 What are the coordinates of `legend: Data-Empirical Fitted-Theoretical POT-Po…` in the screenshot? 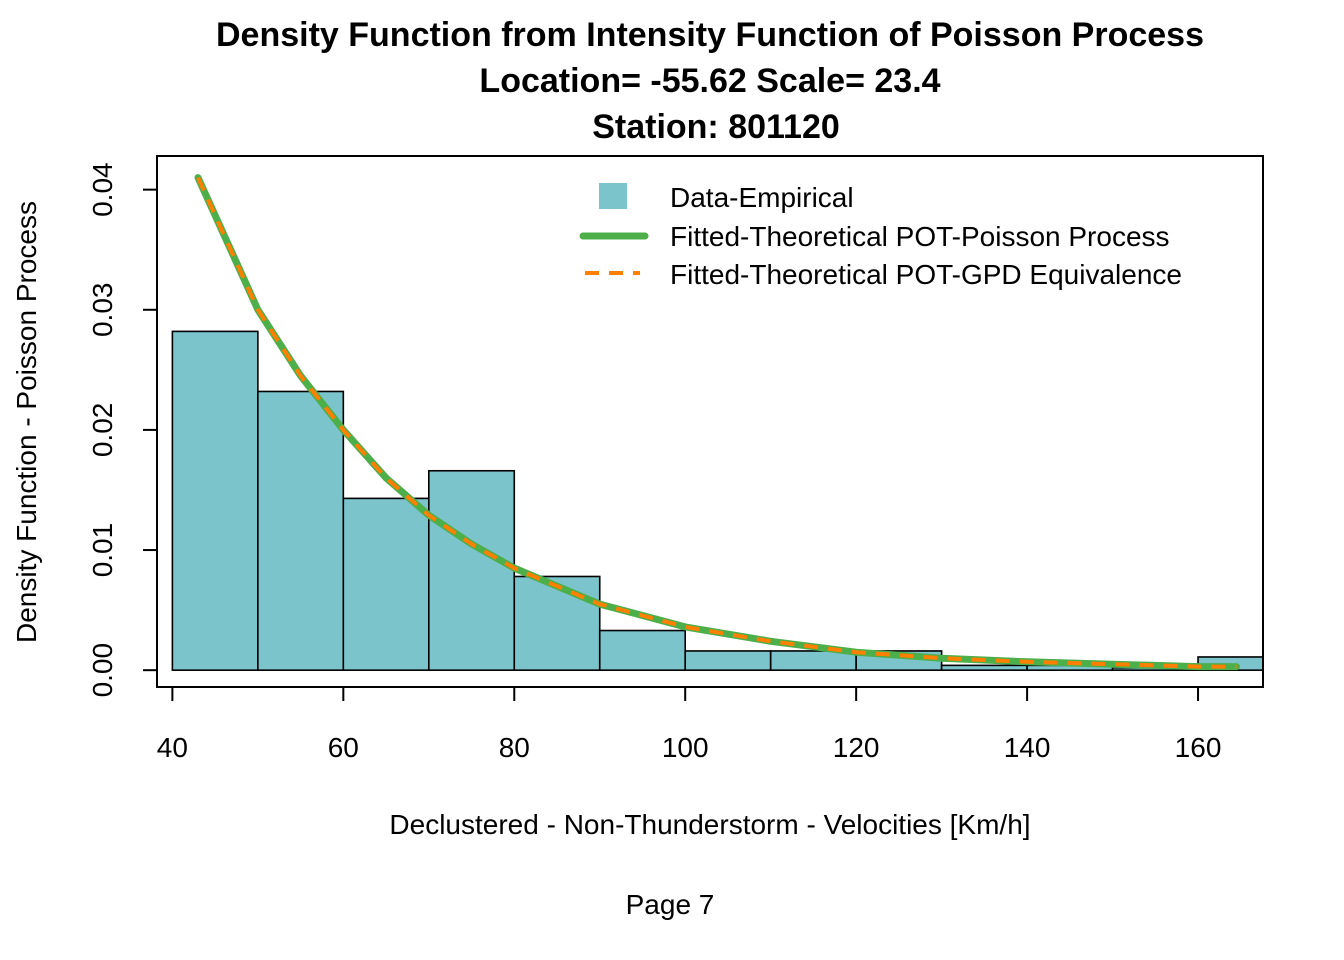 It's located at (880, 236).